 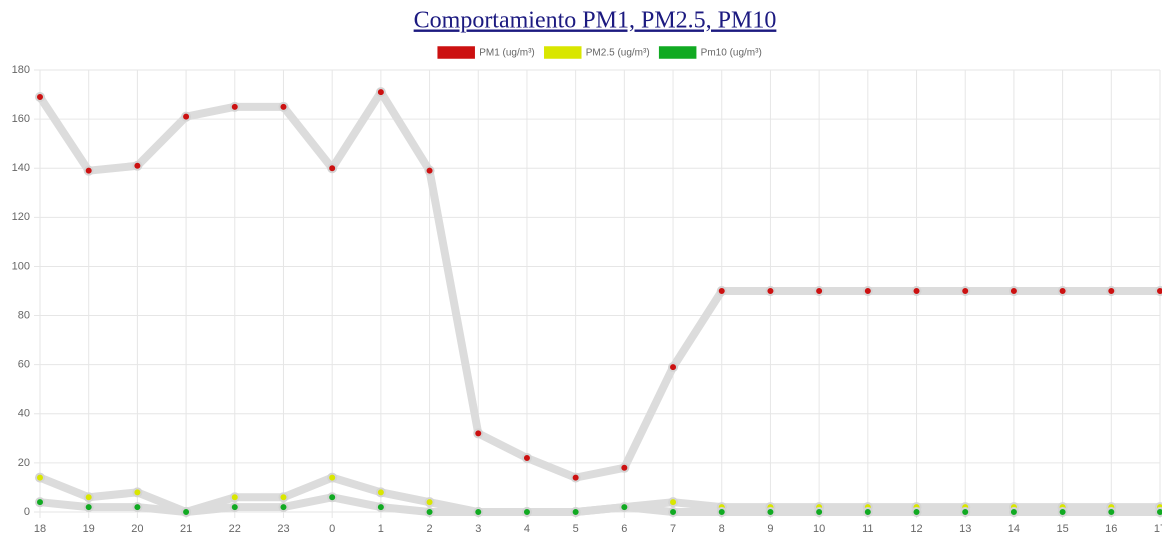 What do you see at coordinates (507, 53) in the screenshot?
I see `legend-label: PM1 (ug/m³)` at bounding box center [507, 53].